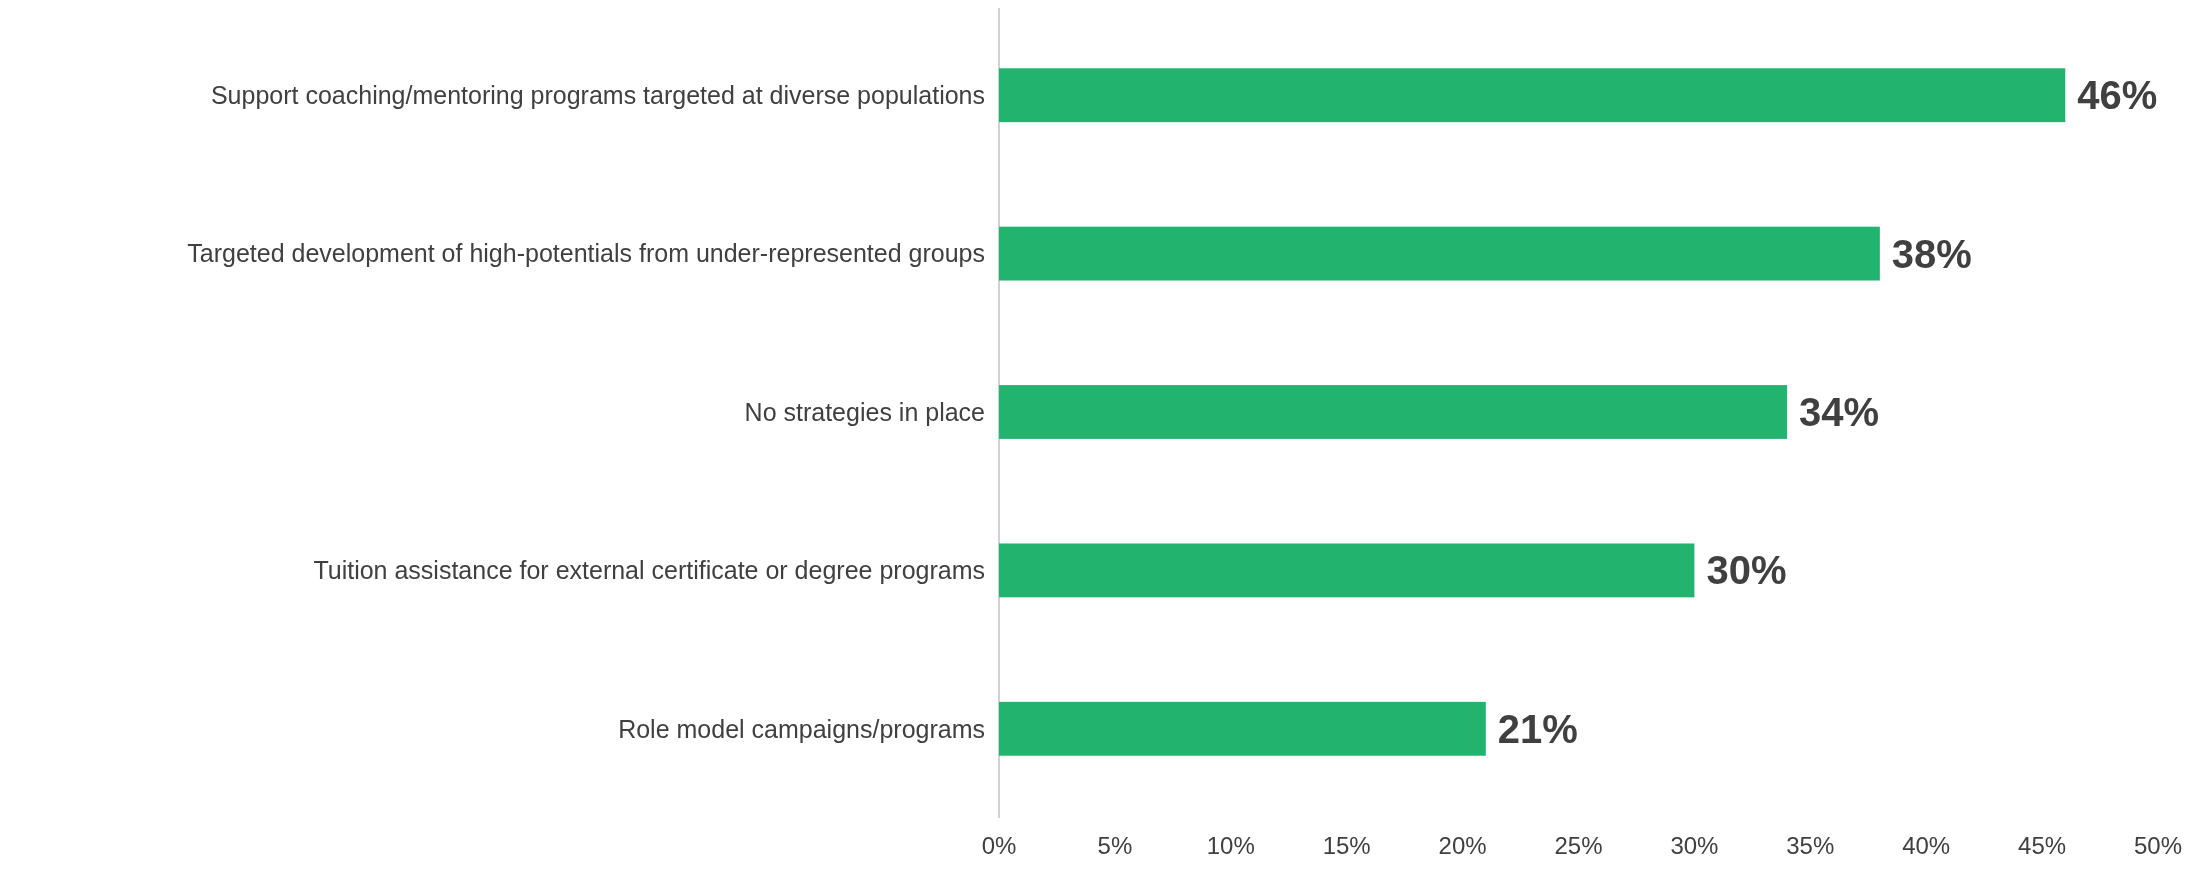  Describe the element at coordinates (864, 411) in the screenshot. I see `y-tick-label: No strategies in place` at that location.